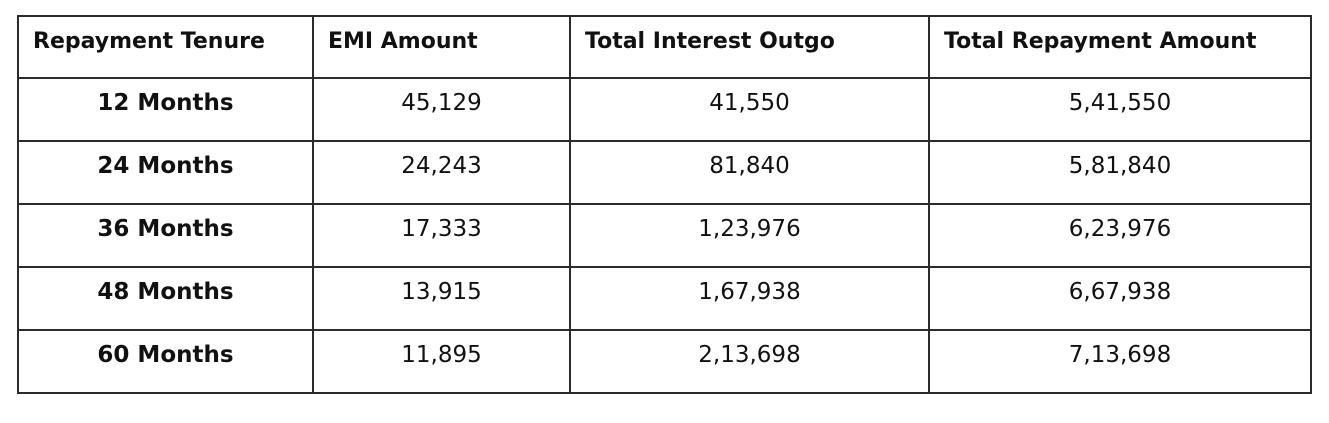 The image size is (1329, 423). I want to click on cell-total-interest: 2,13,698, so click(749, 361).